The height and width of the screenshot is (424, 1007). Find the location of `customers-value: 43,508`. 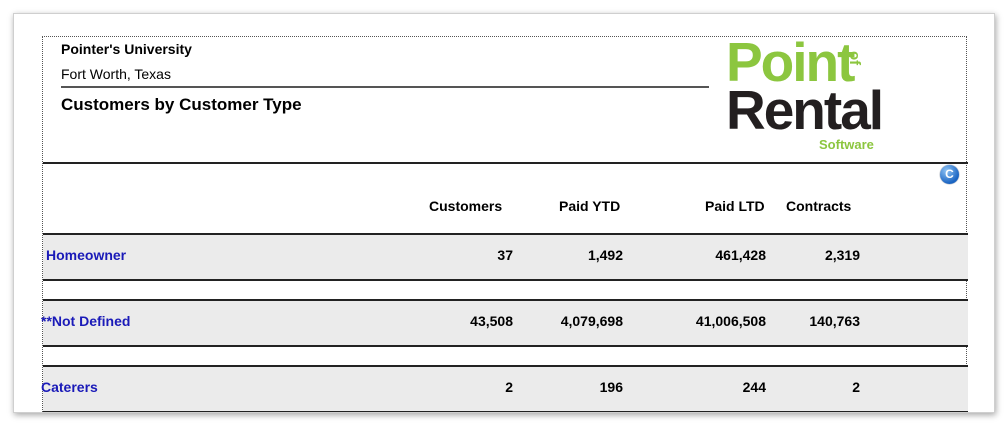

customers-value: 43,508 is located at coordinates (491, 321).